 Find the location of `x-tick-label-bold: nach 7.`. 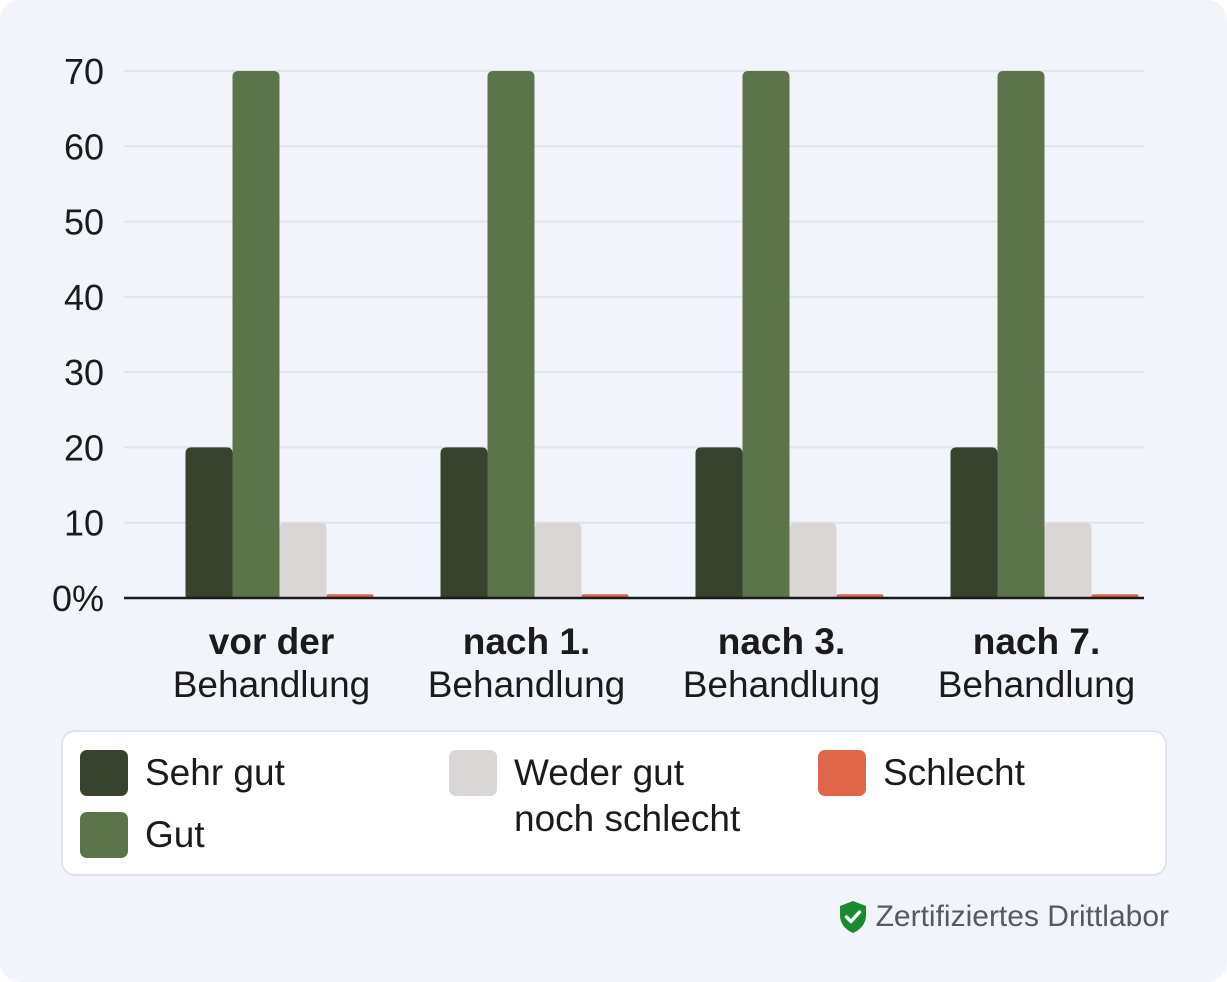

x-tick-label-bold: nach 7. is located at coordinates (1037, 641).